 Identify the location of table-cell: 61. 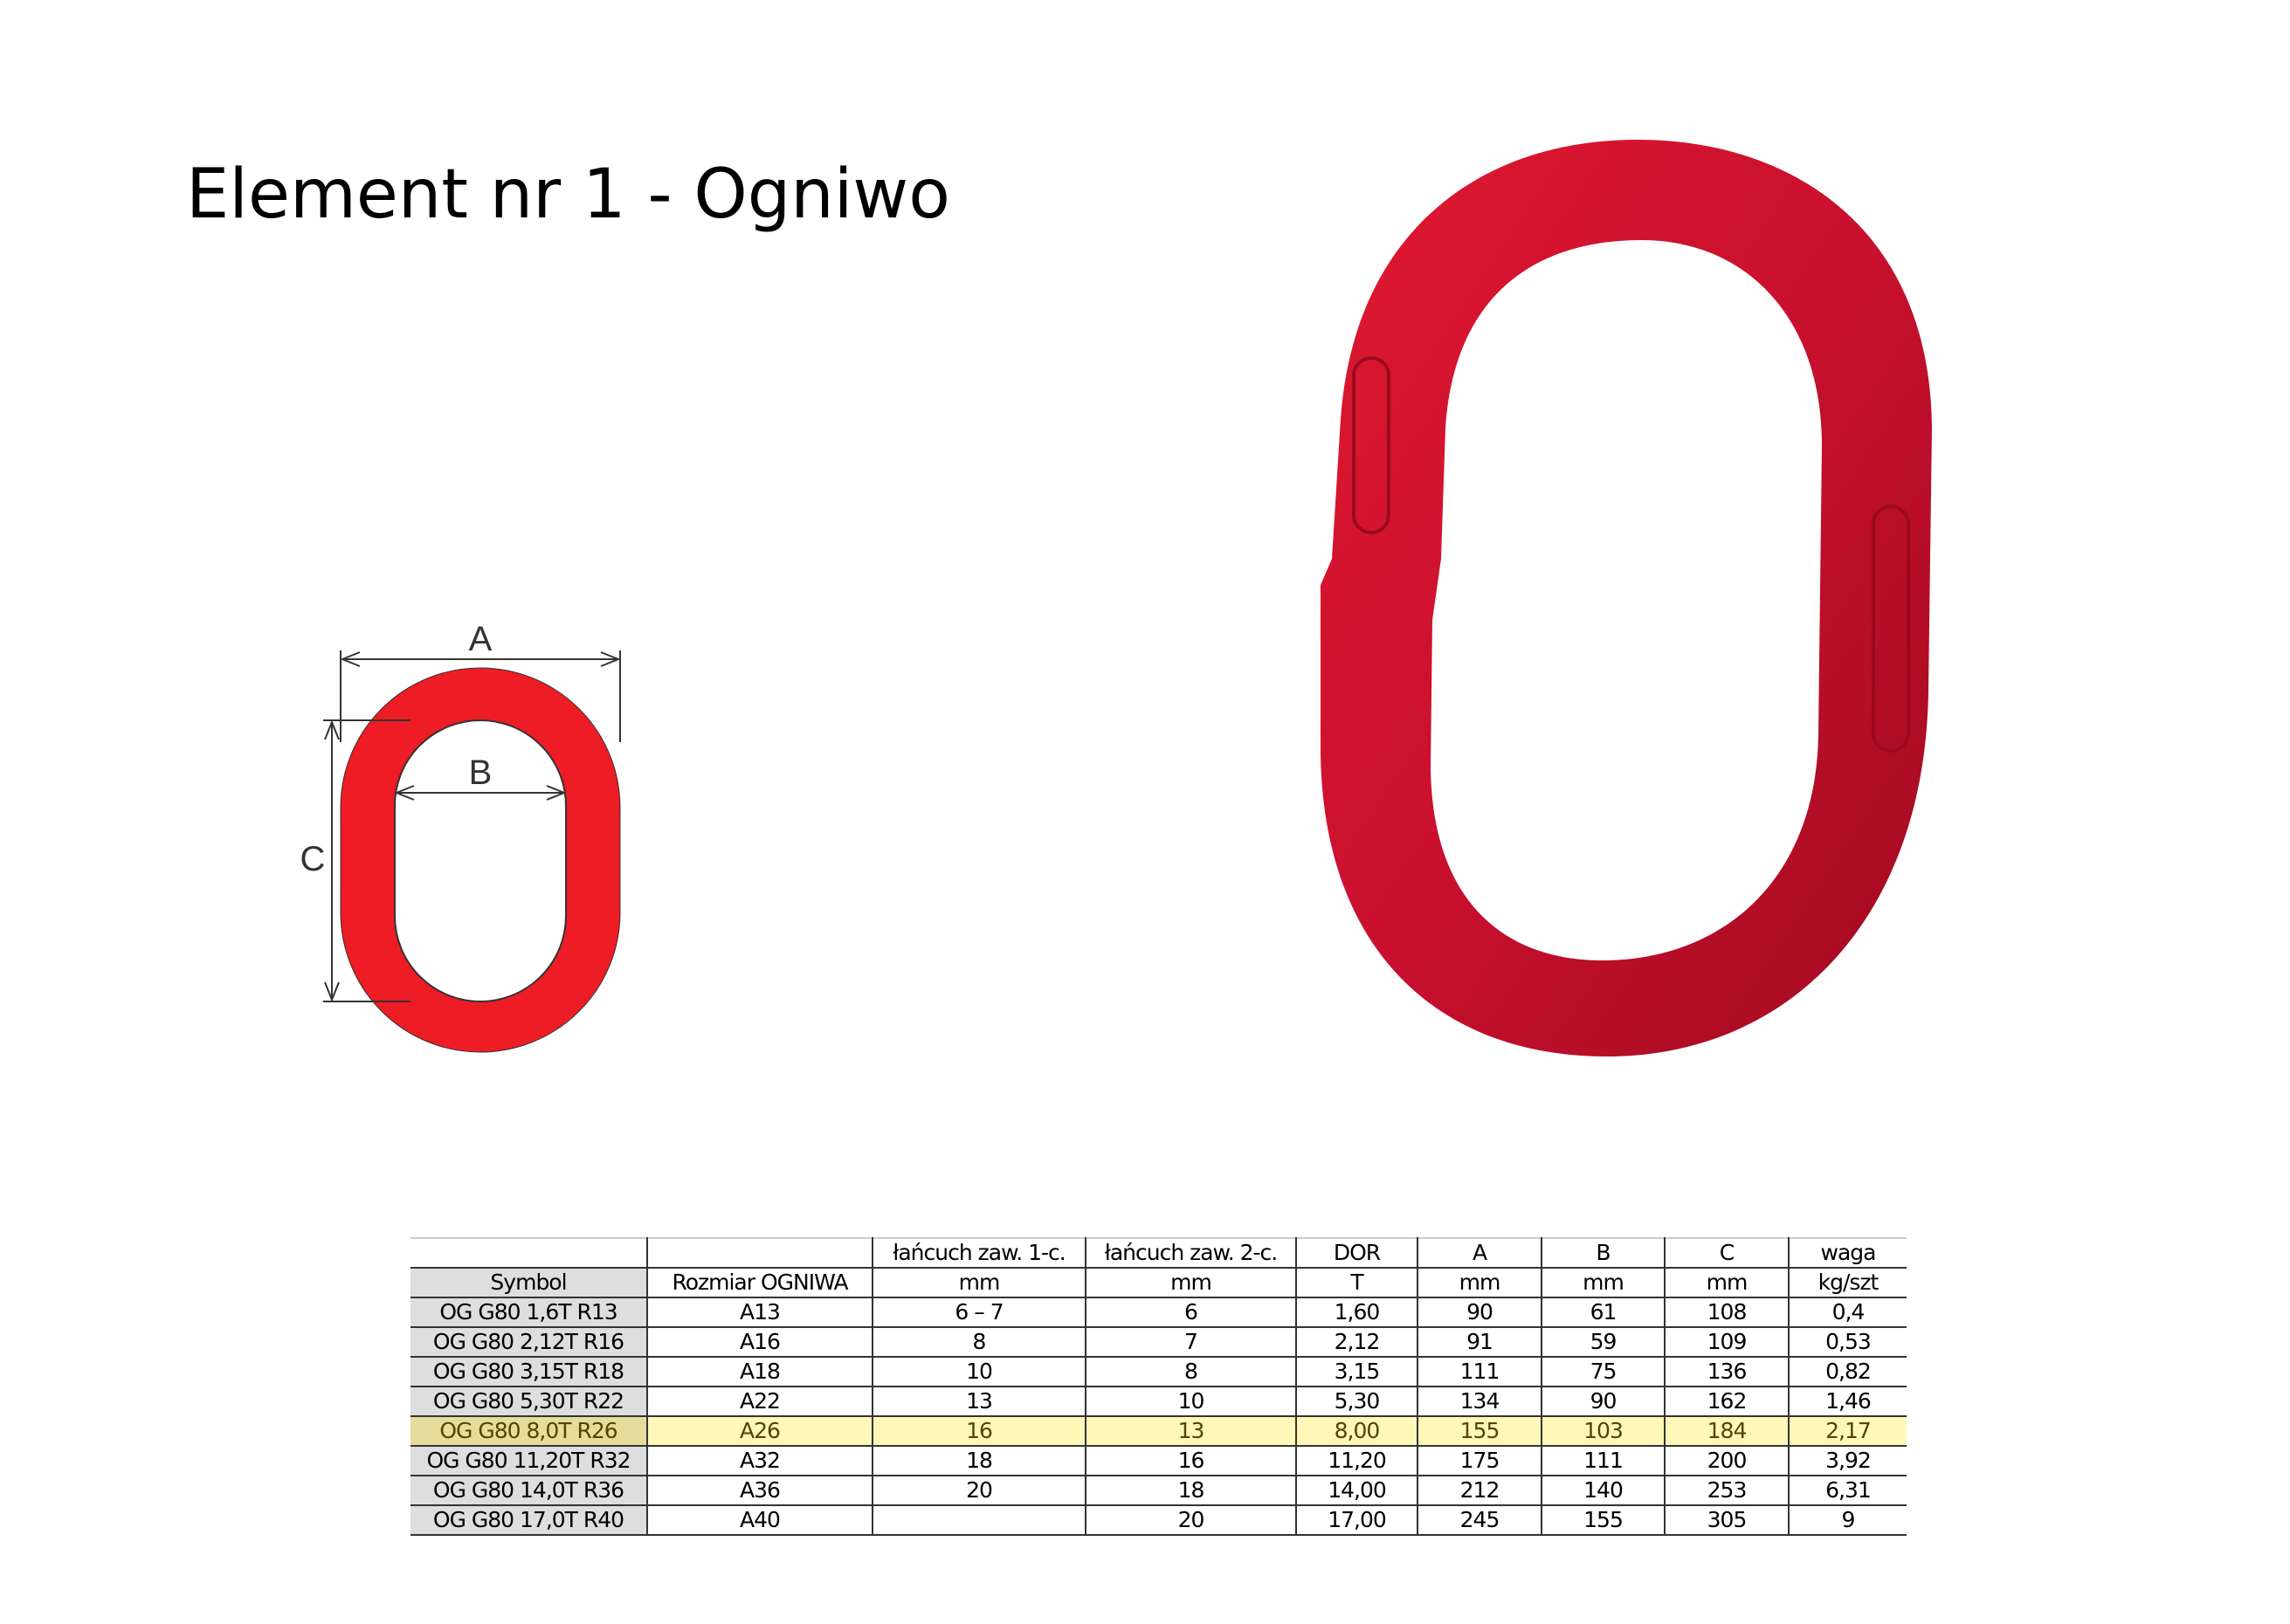
(1604, 1312).